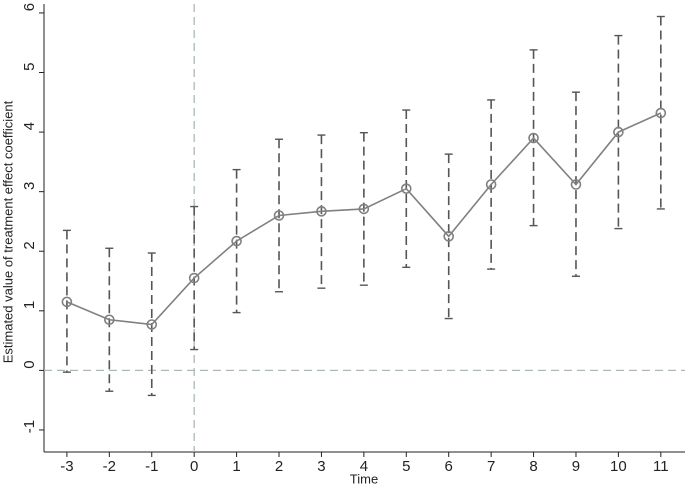 This screenshot has height=486, width=685. What do you see at coordinates (29, 426) in the screenshot?
I see `y-tick-label: -1` at bounding box center [29, 426].